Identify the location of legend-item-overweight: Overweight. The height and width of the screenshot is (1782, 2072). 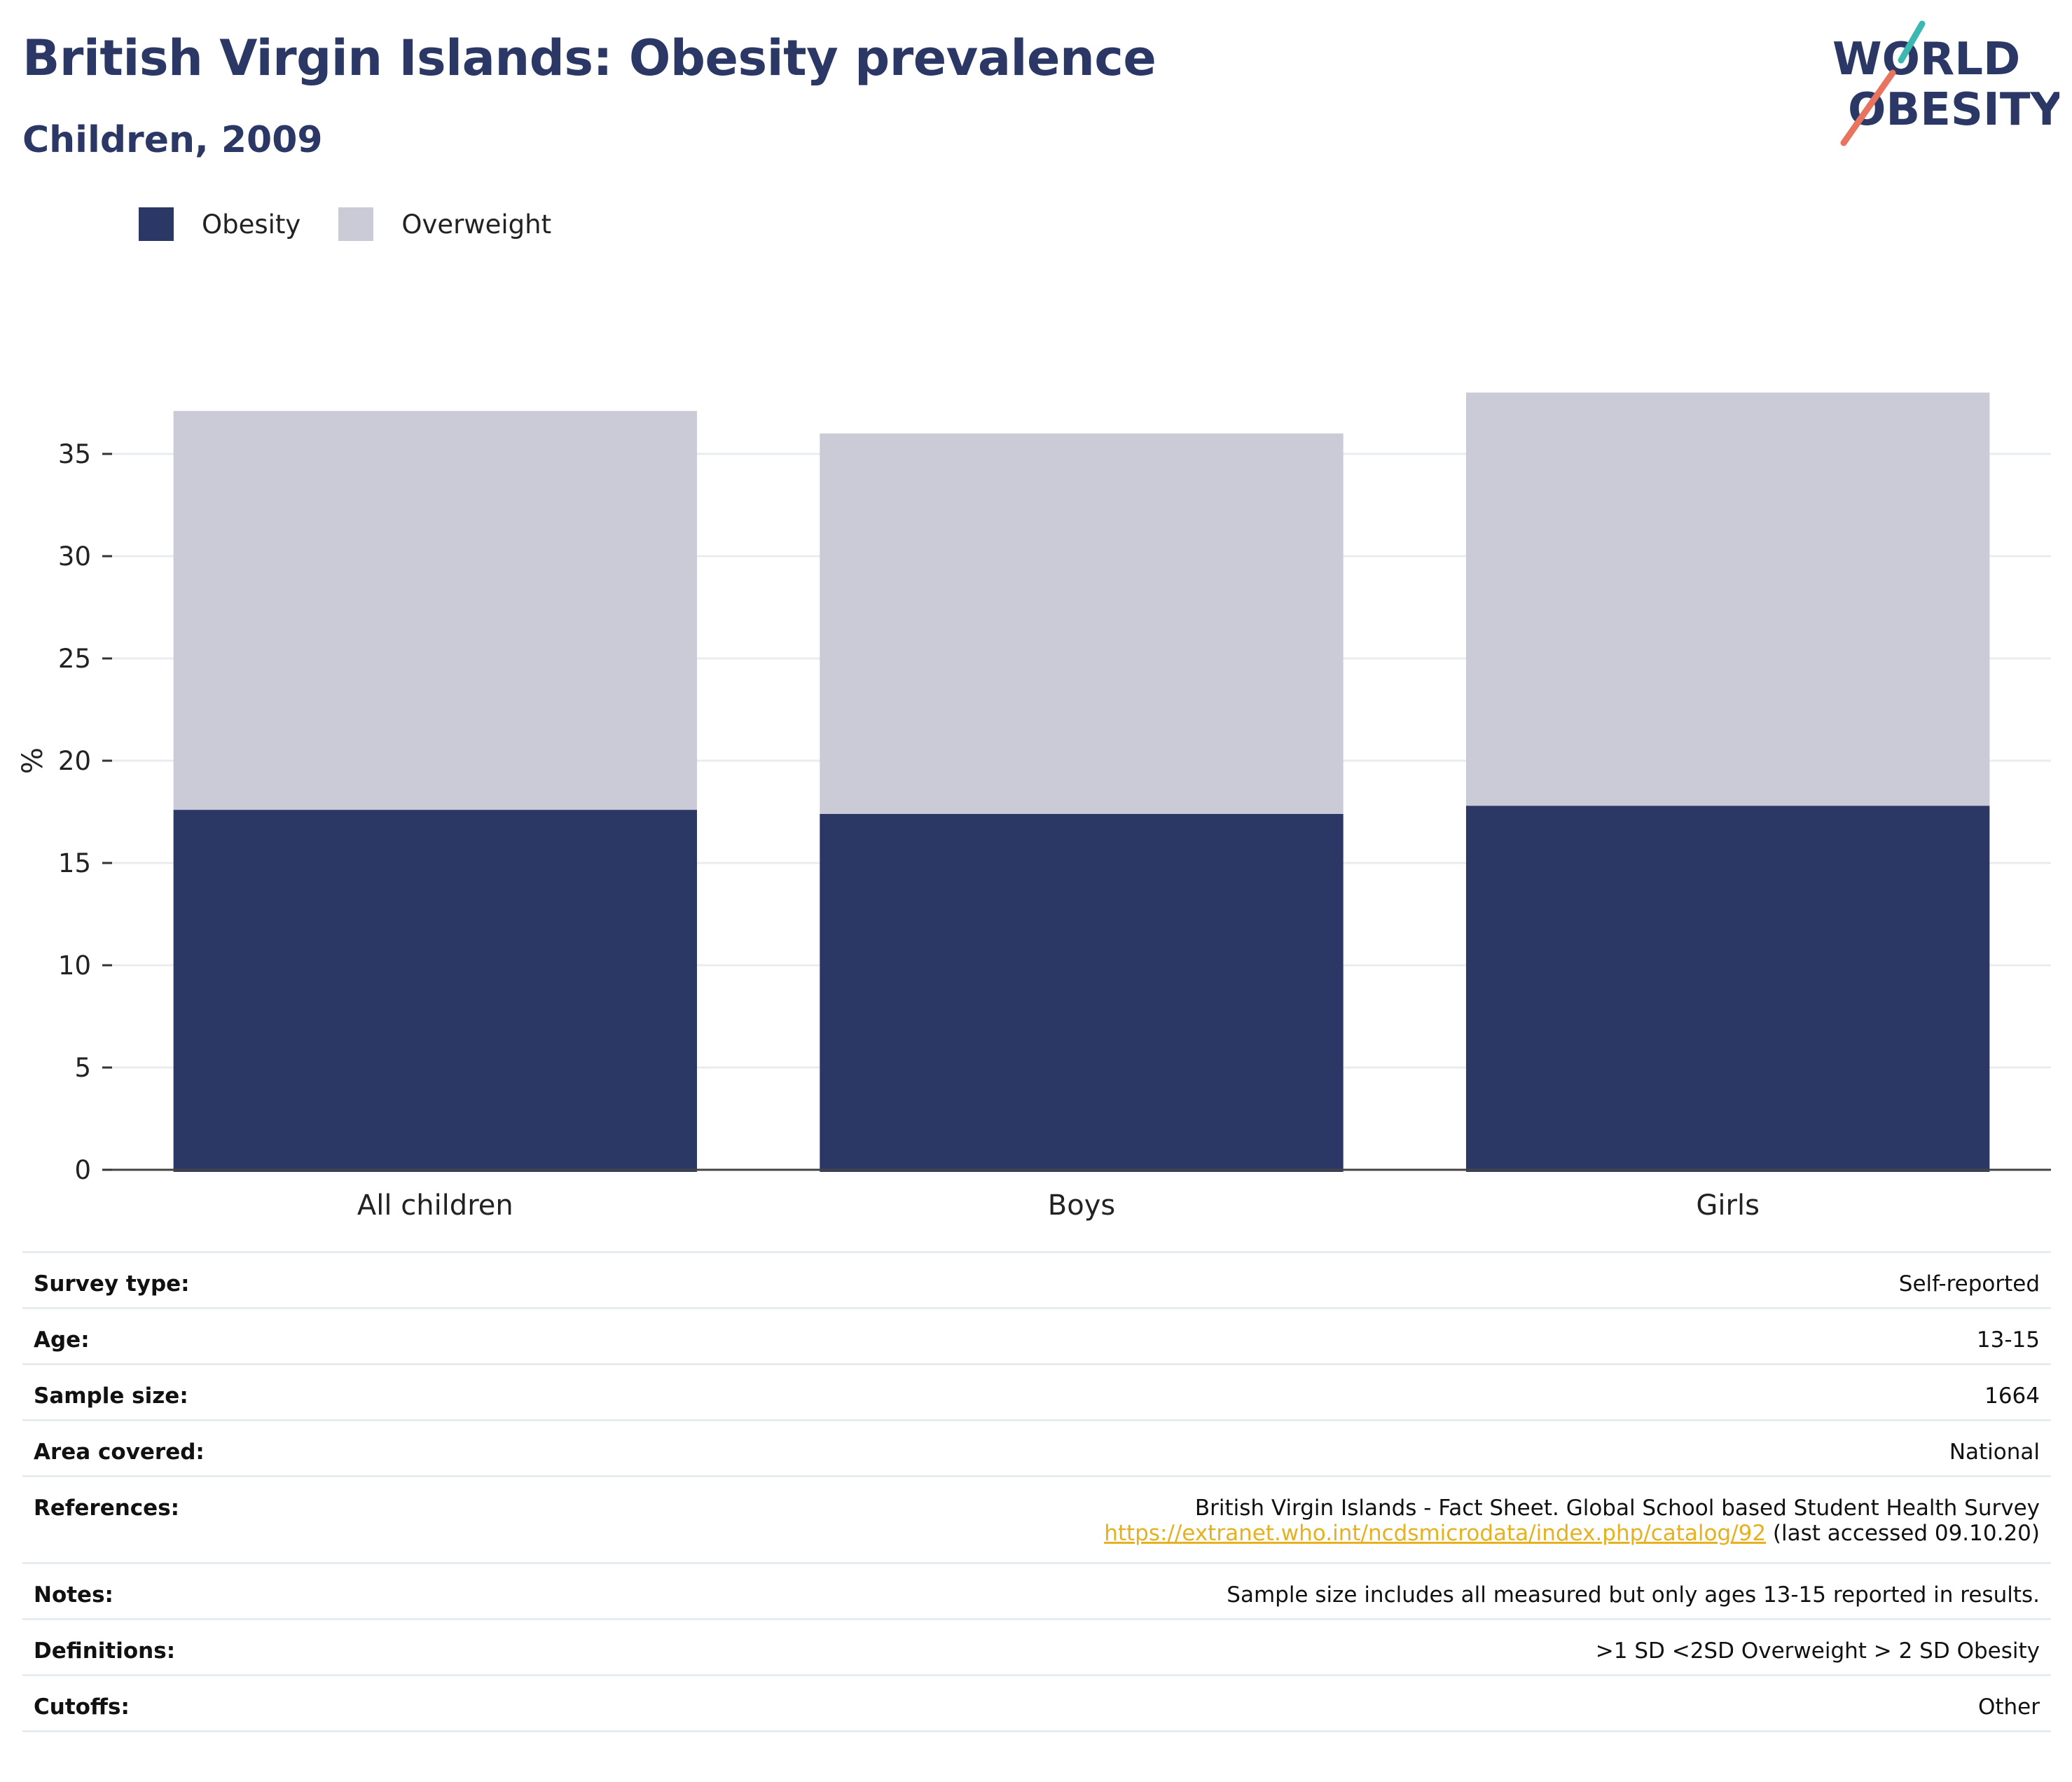
(444, 224).